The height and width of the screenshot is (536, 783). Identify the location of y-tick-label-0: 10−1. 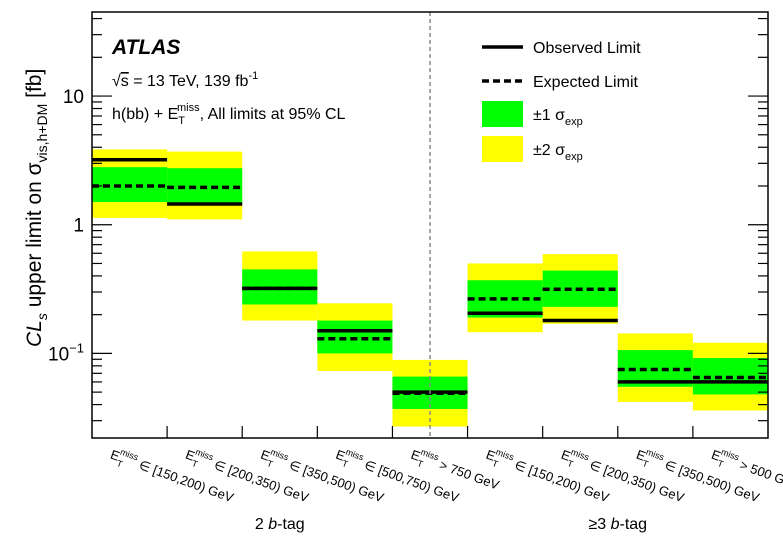
(66, 352).